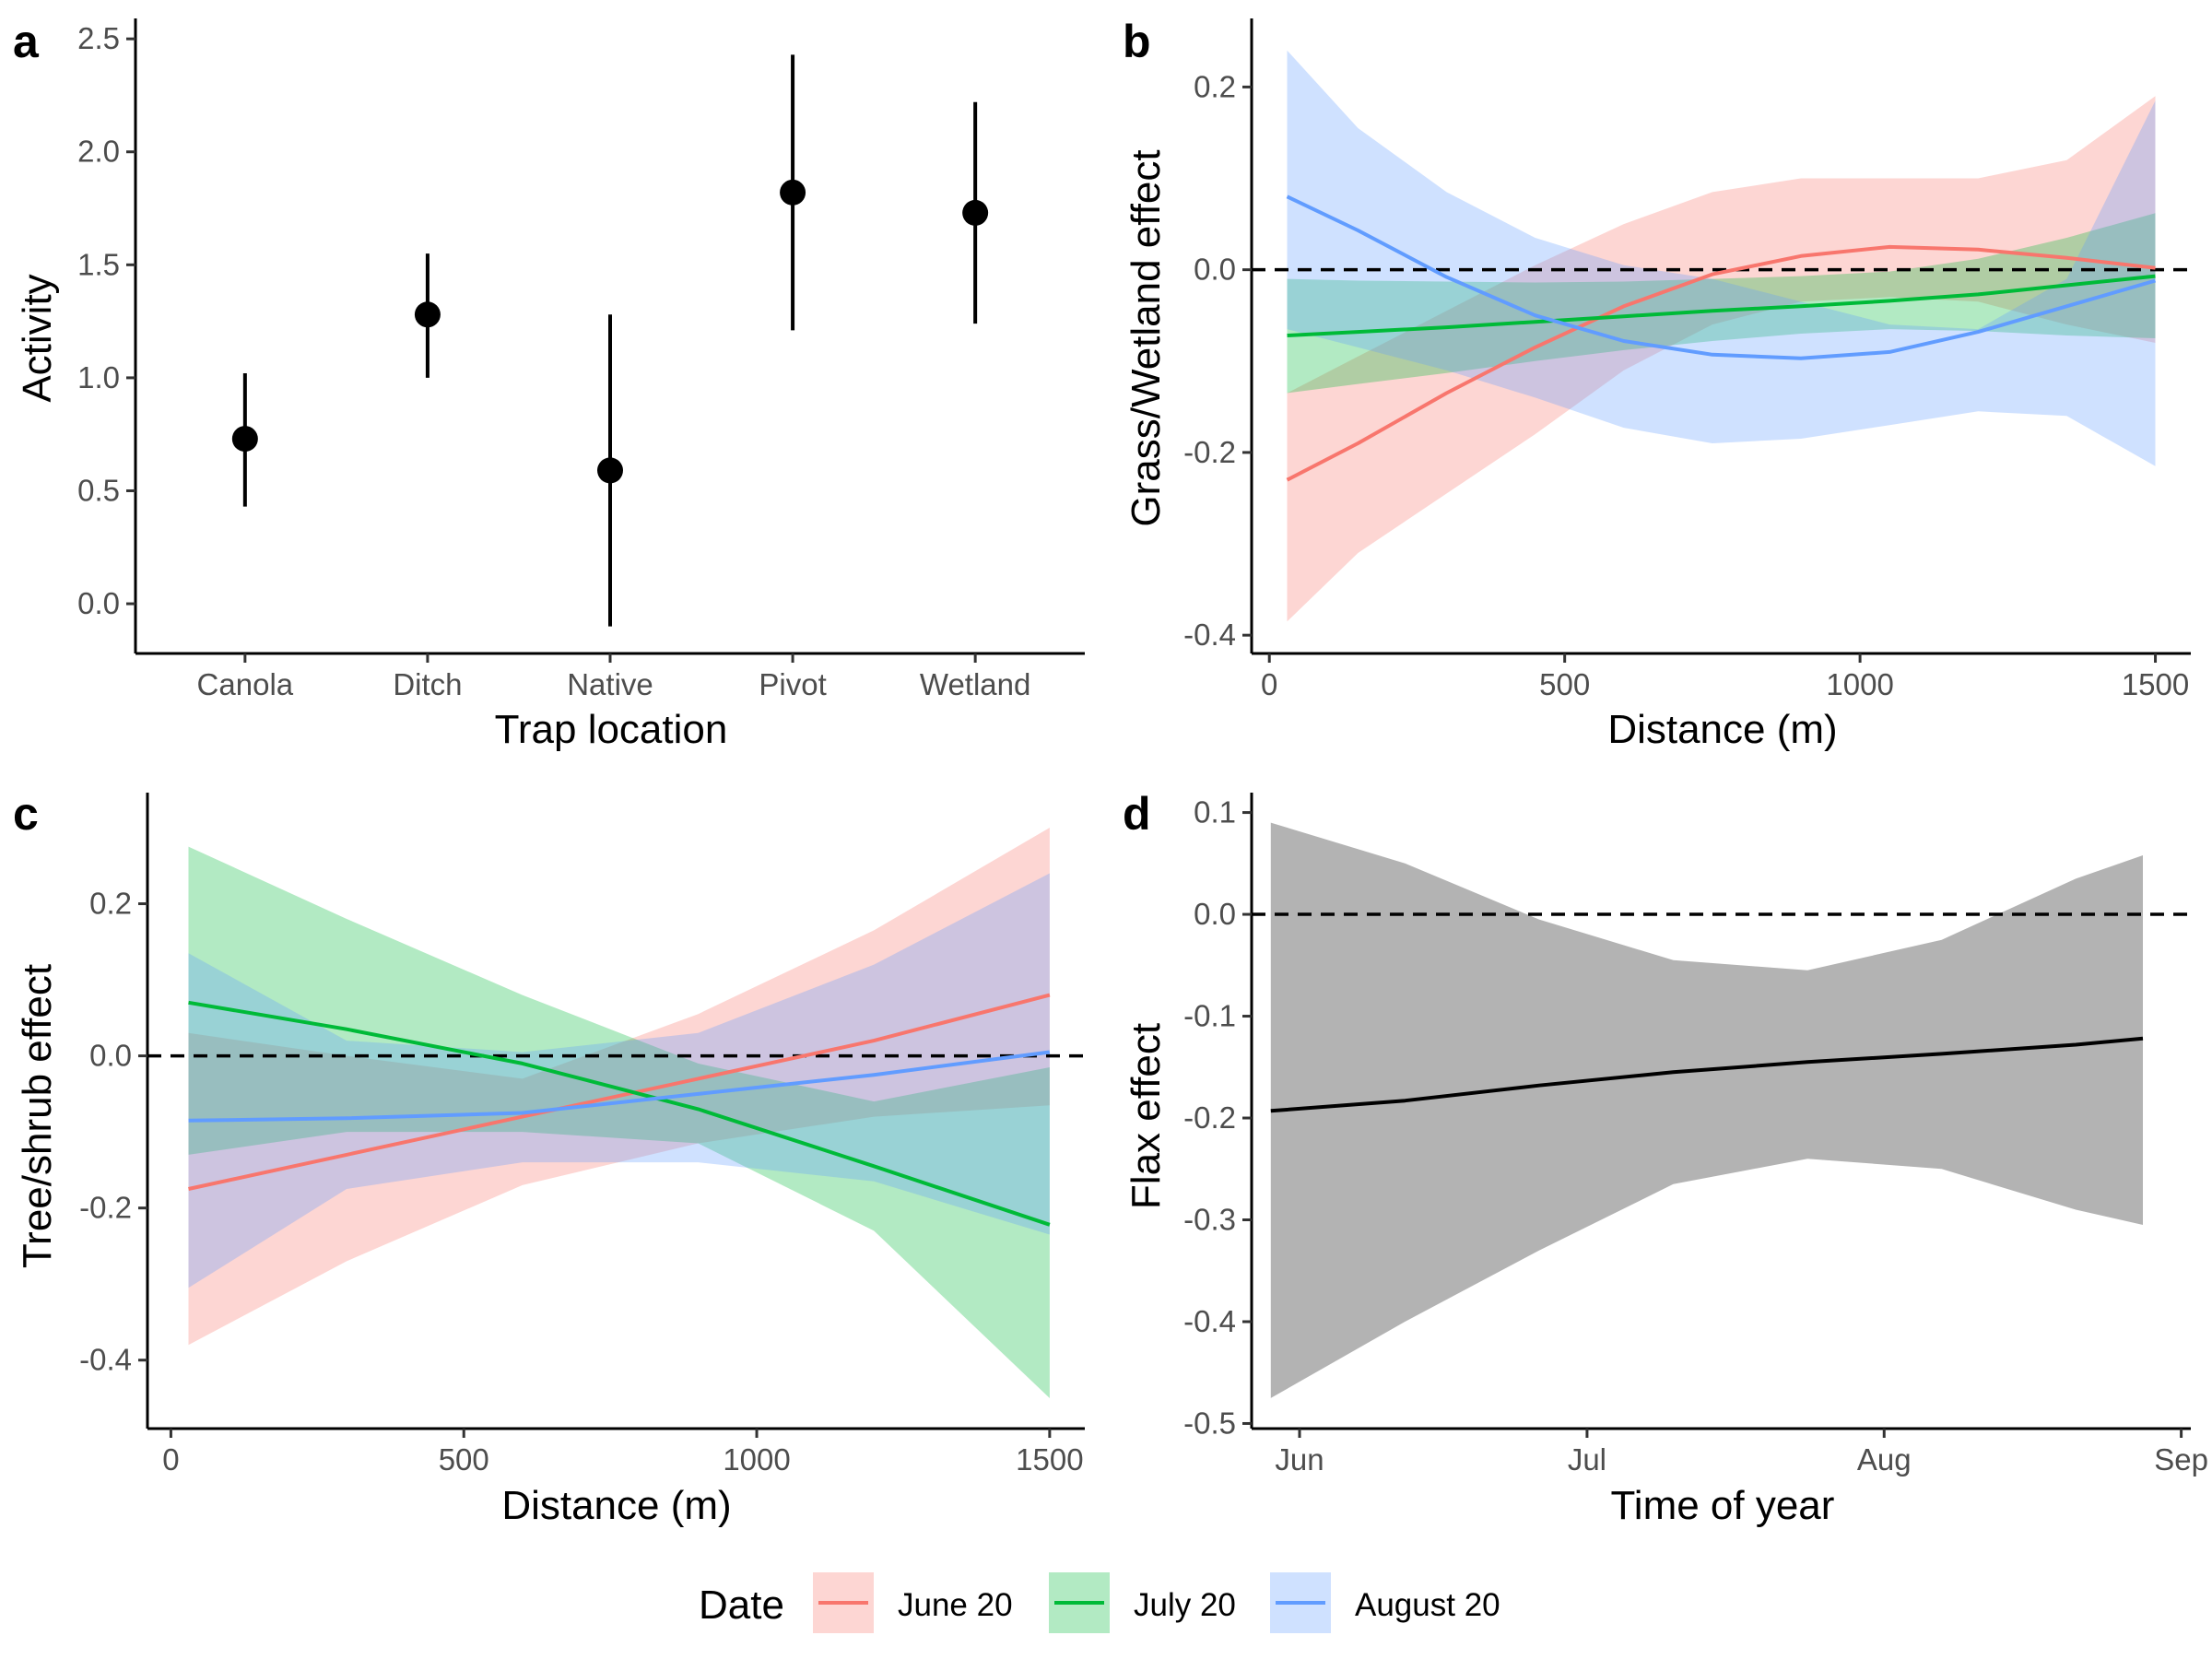 This screenshot has width=2212, height=1659. I want to click on panel-c-x-tick-label: 500, so click(464, 1459).